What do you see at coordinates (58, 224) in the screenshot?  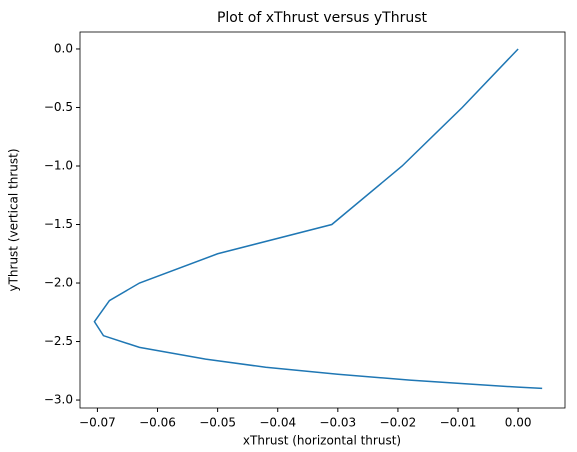 I see `y-tick-label: −1.5` at bounding box center [58, 224].